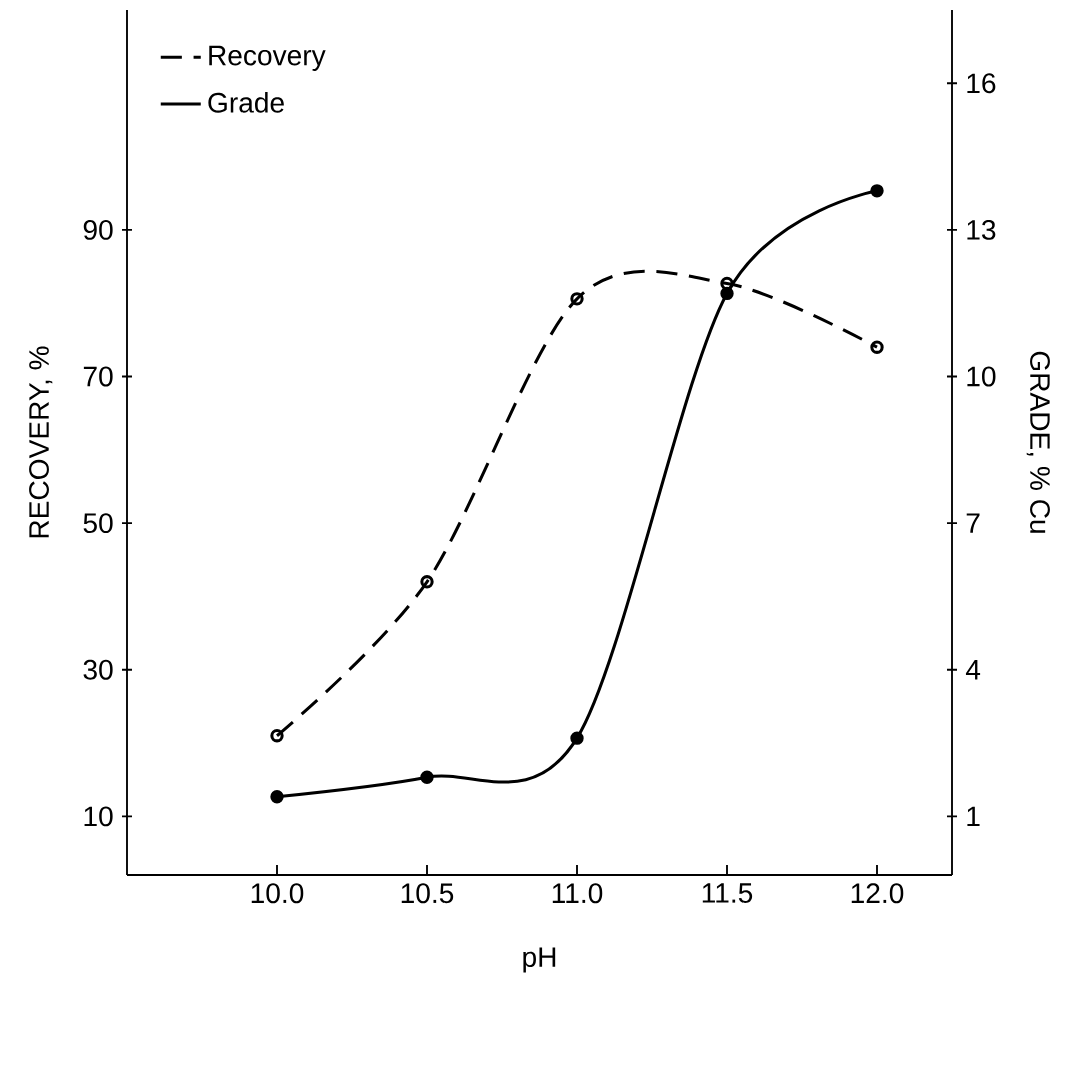 Image resolution: width=1069 pixels, height=1071 pixels. Describe the element at coordinates (98, 816) in the screenshot. I see `y-tick-label: 10` at that location.